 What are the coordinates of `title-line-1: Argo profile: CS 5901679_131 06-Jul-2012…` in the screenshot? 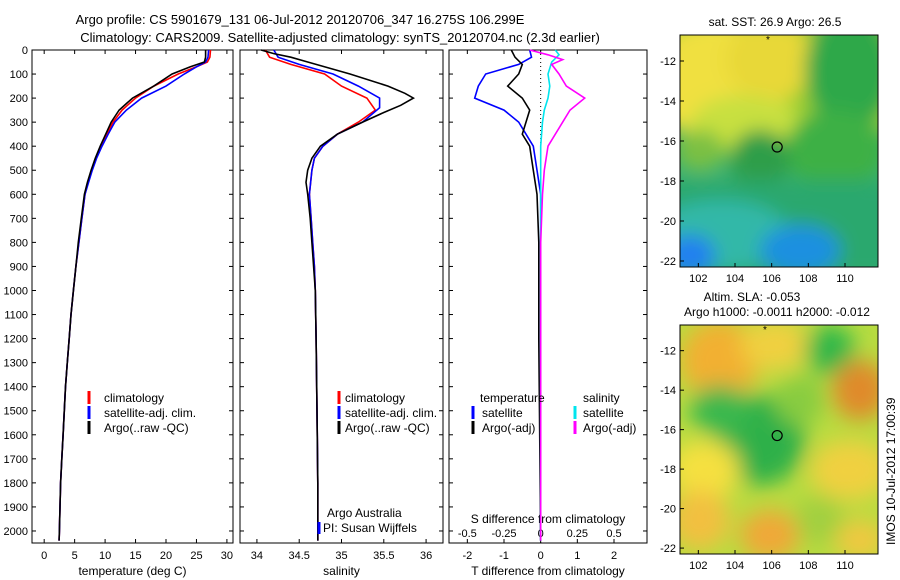 It's located at (300, 19).